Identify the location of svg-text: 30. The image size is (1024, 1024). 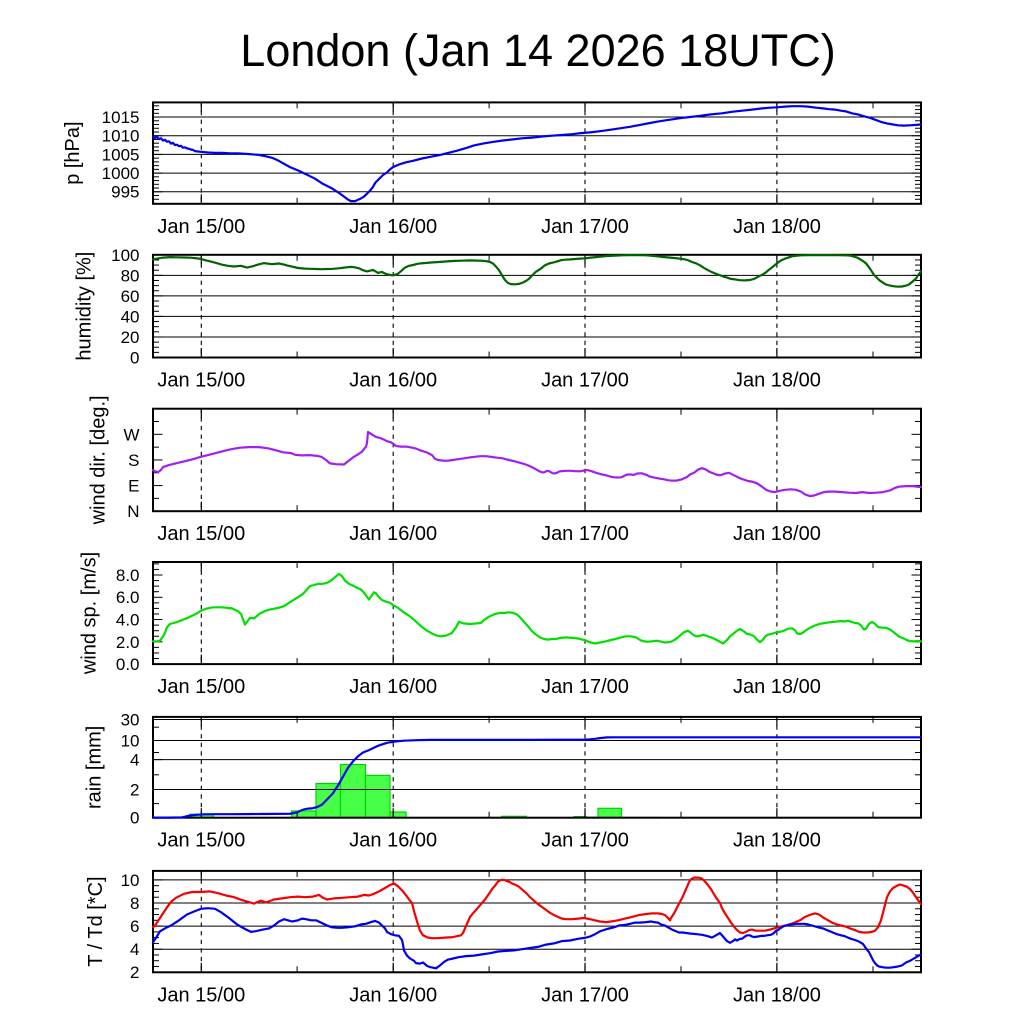
(130, 720).